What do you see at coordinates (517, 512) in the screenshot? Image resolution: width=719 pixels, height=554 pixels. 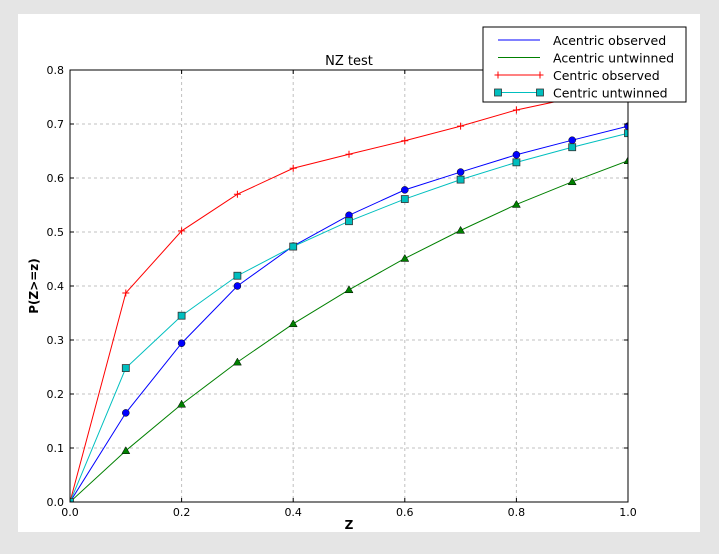 I see `x-tick-label: 0.8` at bounding box center [517, 512].